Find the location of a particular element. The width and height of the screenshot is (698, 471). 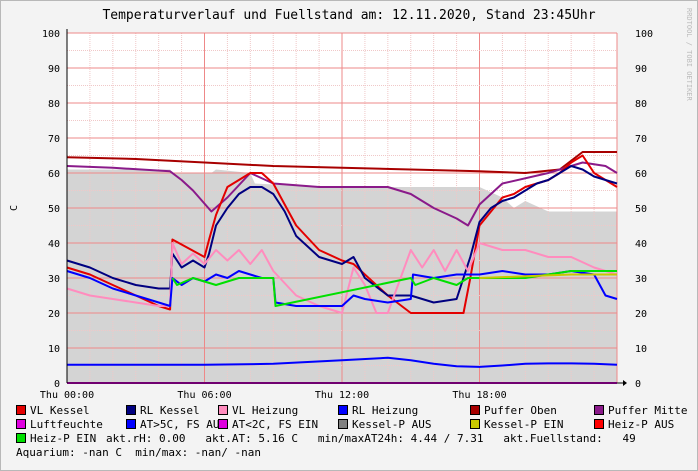

legend-label: Puffer Oben is located at coordinates (520, 410).